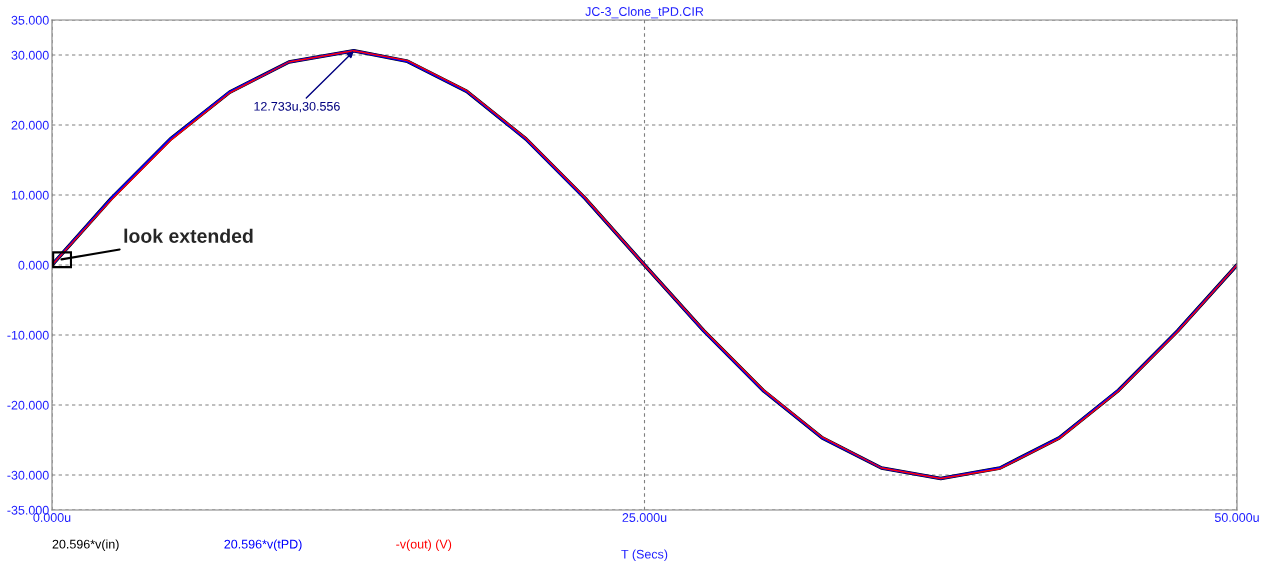  What do you see at coordinates (28, 475) in the screenshot?
I see `y-tick-label: -30.000` at bounding box center [28, 475].